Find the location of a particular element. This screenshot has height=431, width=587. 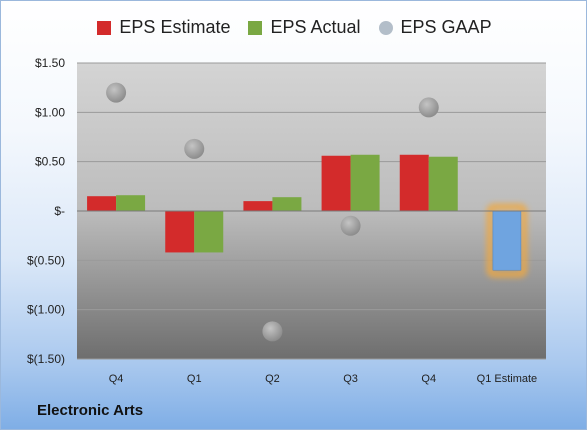

bar-eps-estimate-next is located at coordinates (507, 240).